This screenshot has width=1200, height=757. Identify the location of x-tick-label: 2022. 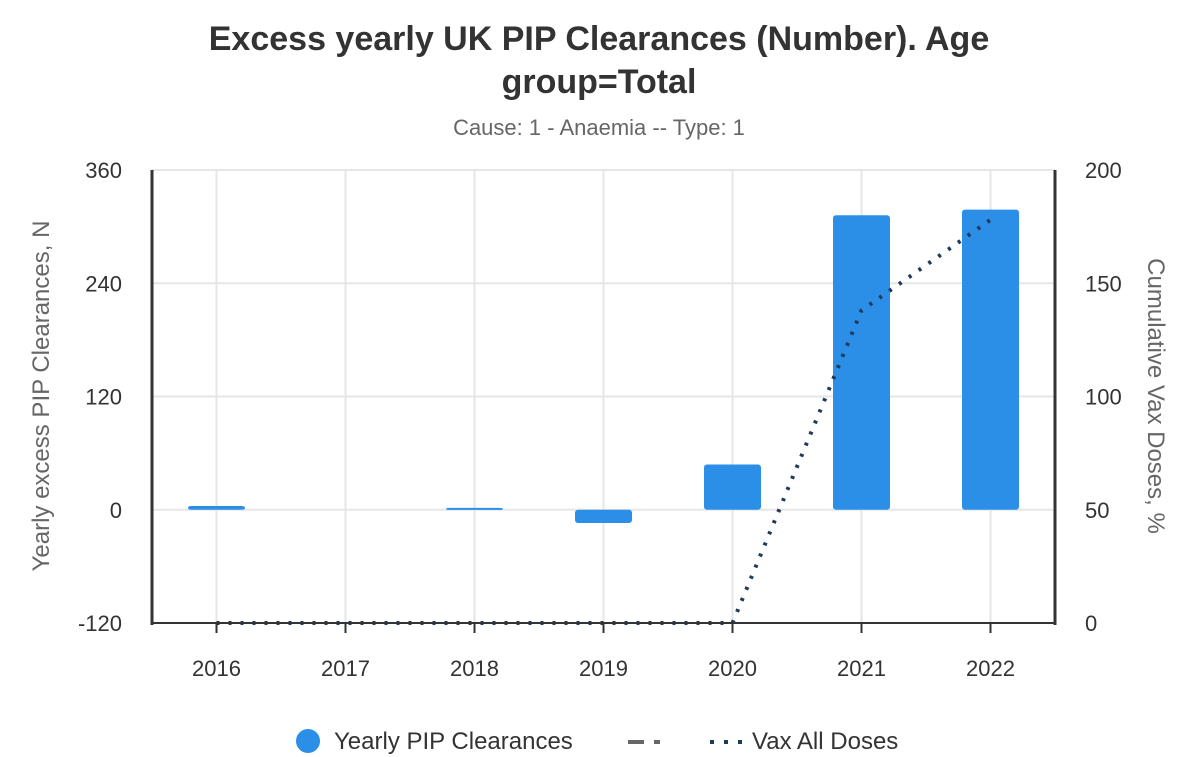
(990, 668).